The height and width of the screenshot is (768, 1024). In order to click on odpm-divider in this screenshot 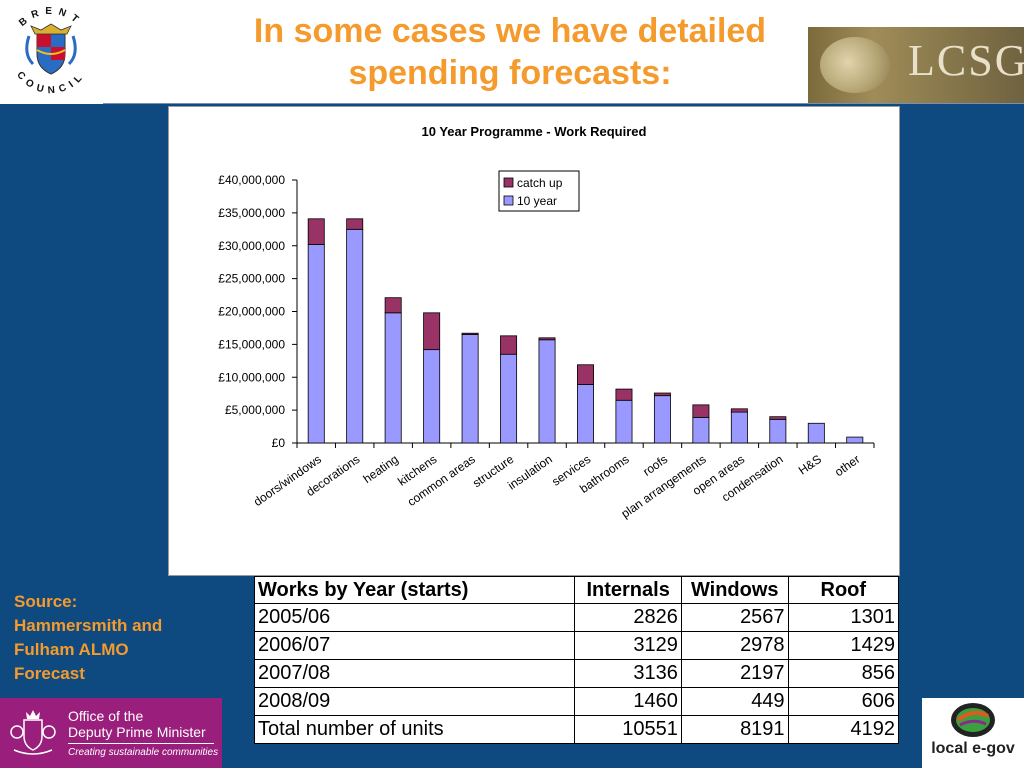, I will do `click(141, 743)`.